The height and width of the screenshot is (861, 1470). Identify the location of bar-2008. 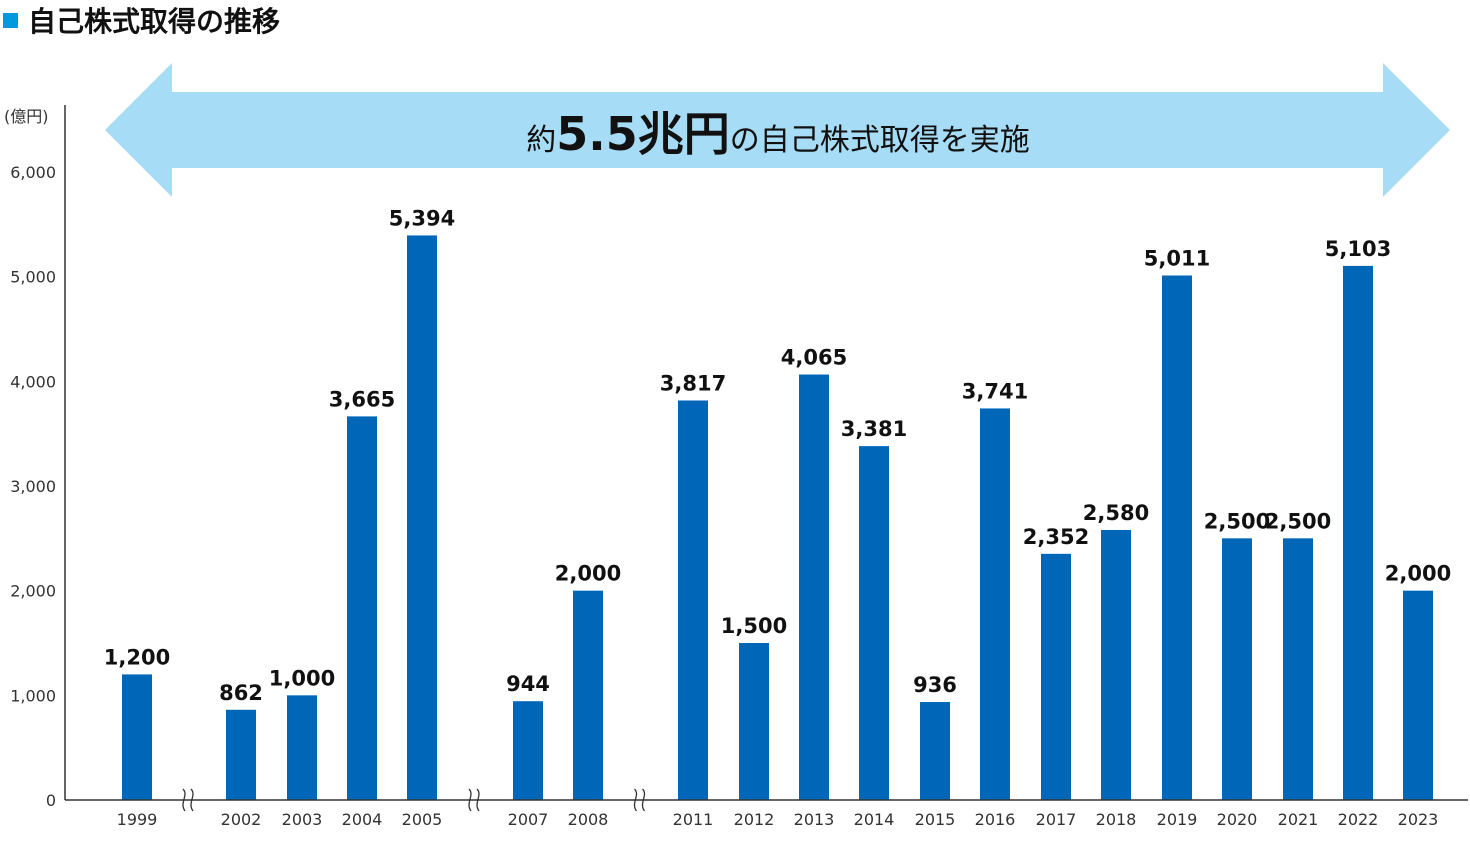
(588, 695).